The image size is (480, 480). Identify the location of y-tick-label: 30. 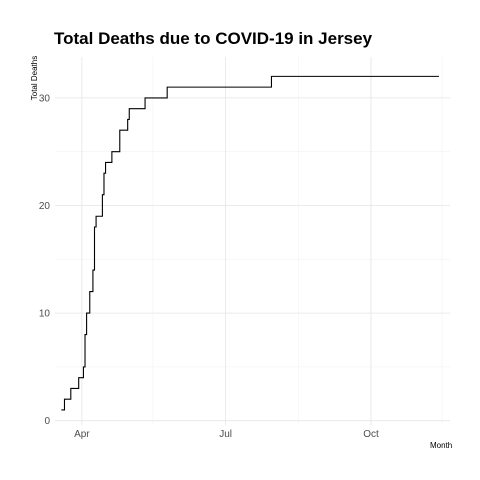
(45, 98).